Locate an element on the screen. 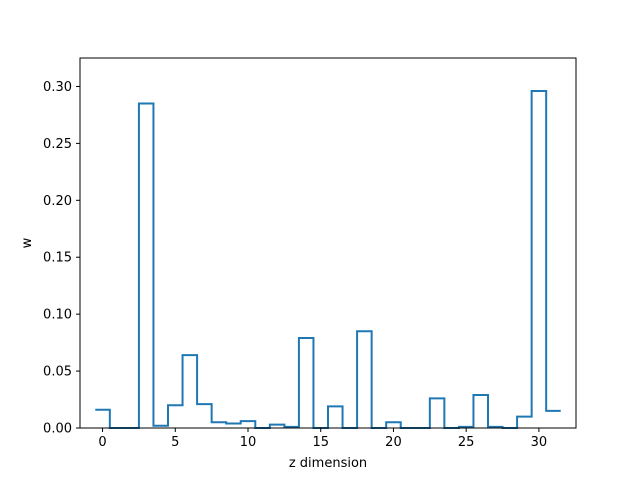 This screenshot has width=640, height=480. x-tick-label: 25 is located at coordinates (466, 442).